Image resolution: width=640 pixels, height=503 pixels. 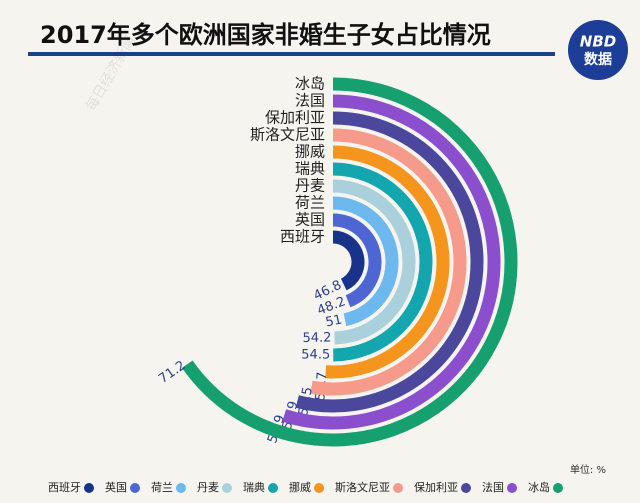 I want to click on legend-label: 斯洛文尼亚, so click(x=362, y=487).